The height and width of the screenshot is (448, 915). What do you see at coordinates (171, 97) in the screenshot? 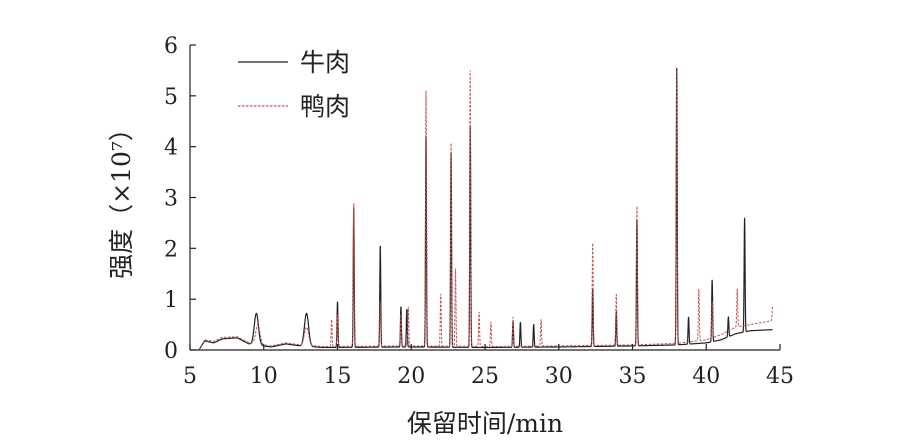
I see `y-tick-label: 5` at bounding box center [171, 97].